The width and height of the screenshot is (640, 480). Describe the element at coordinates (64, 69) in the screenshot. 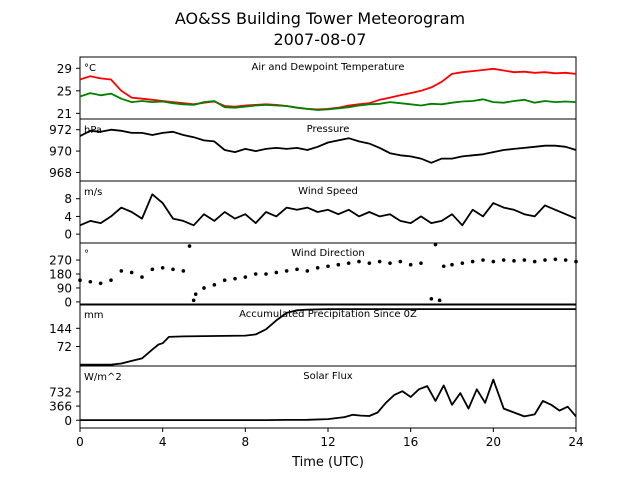

I see `y-tick-label: 29` at that location.